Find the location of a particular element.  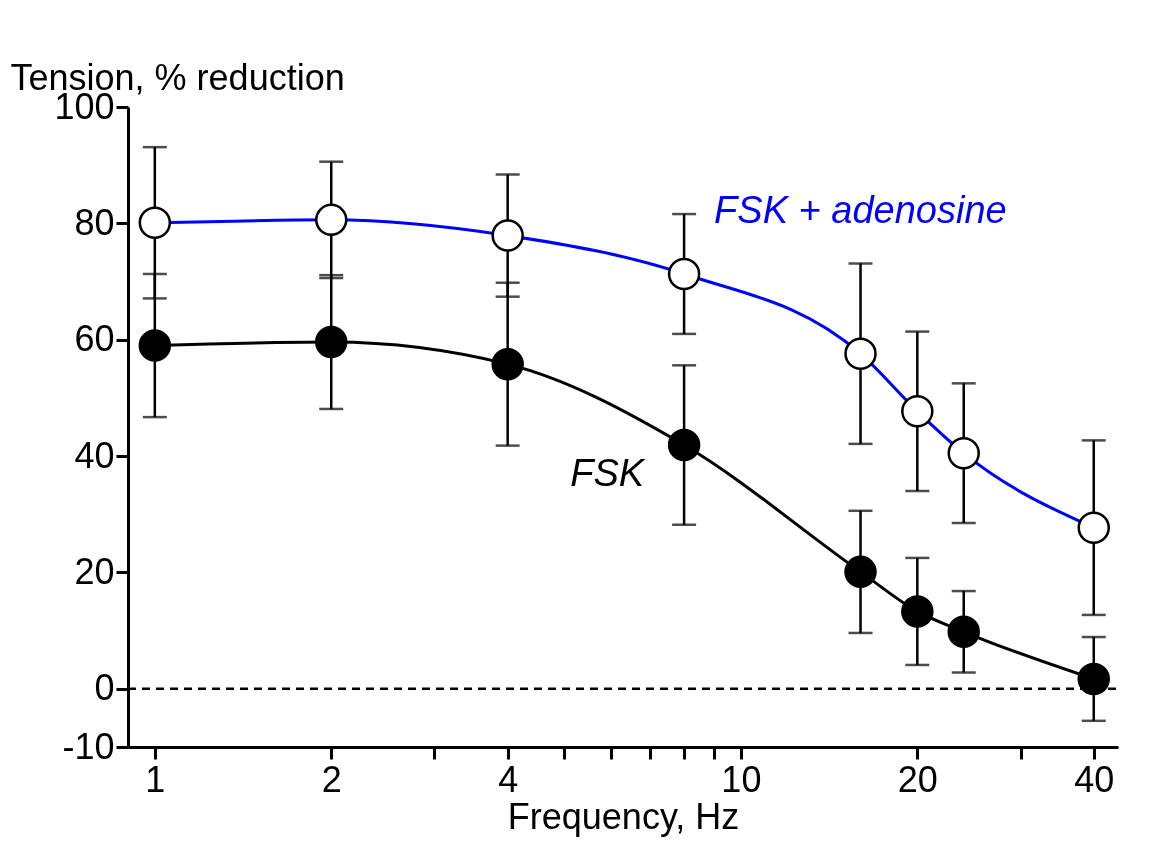

x-tick-label: 2 is located at coordinates (331, 779).